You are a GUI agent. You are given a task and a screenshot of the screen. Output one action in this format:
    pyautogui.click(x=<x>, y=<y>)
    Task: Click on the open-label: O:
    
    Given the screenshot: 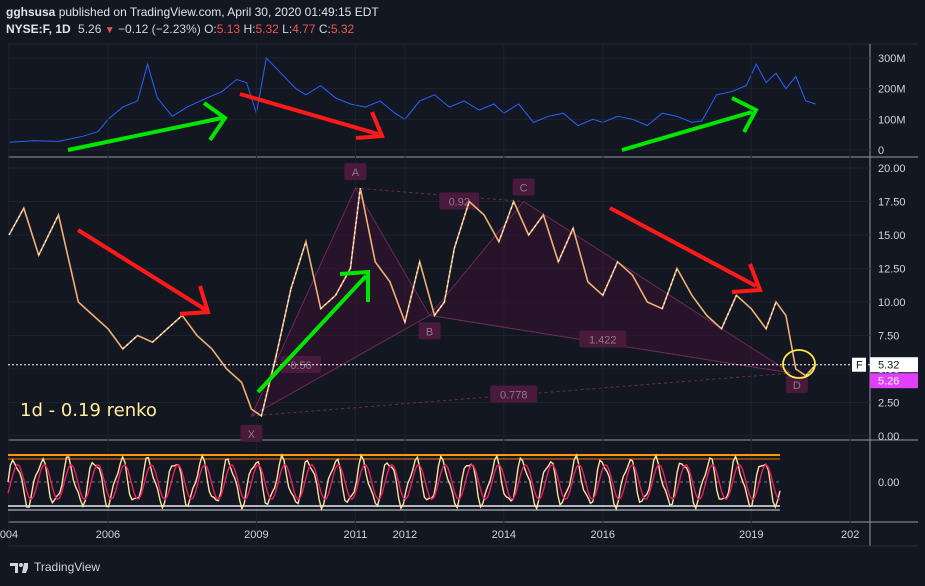 What is the action you would take?
    pyautogui.click(x=210, y=29)
    